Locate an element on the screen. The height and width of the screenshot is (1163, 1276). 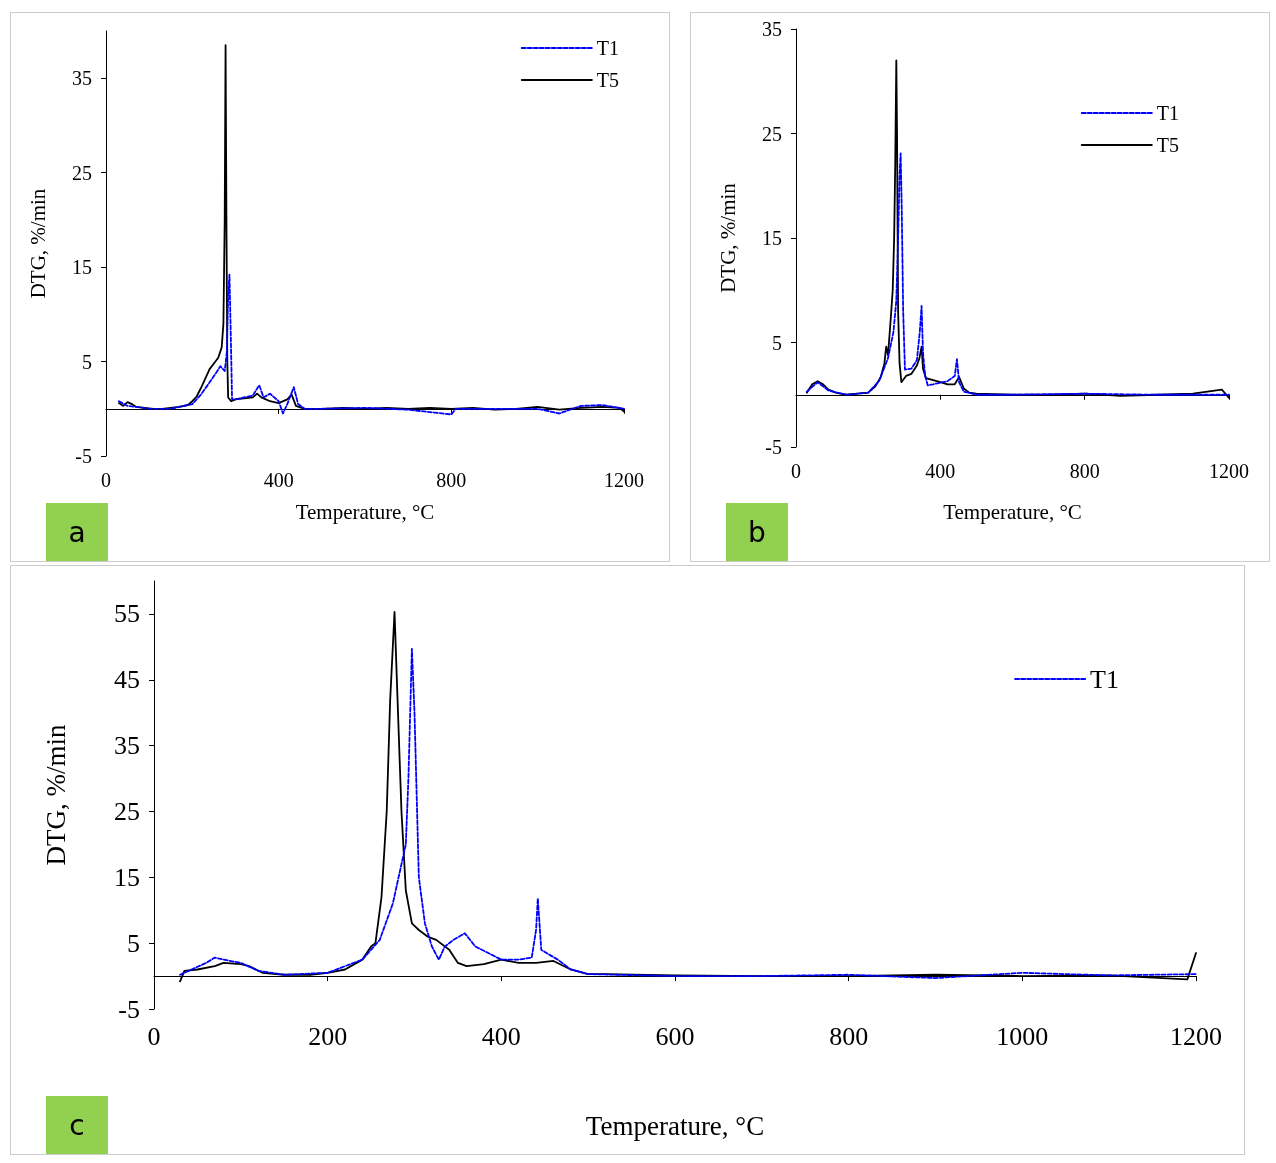
text: c is located at coordinates (77, 1125).